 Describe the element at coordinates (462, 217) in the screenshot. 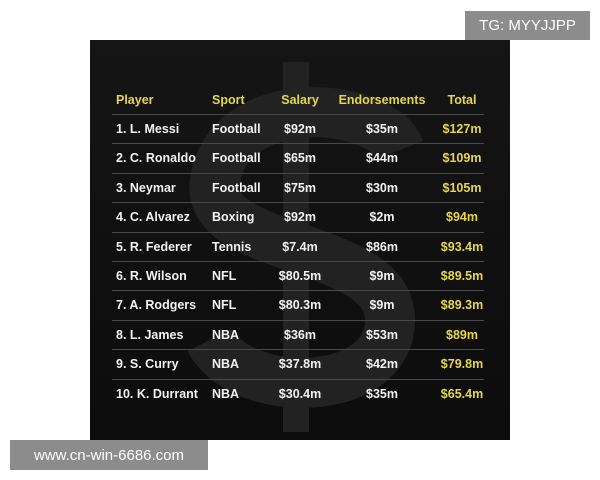

I see `cell-total: $94m` at that location.